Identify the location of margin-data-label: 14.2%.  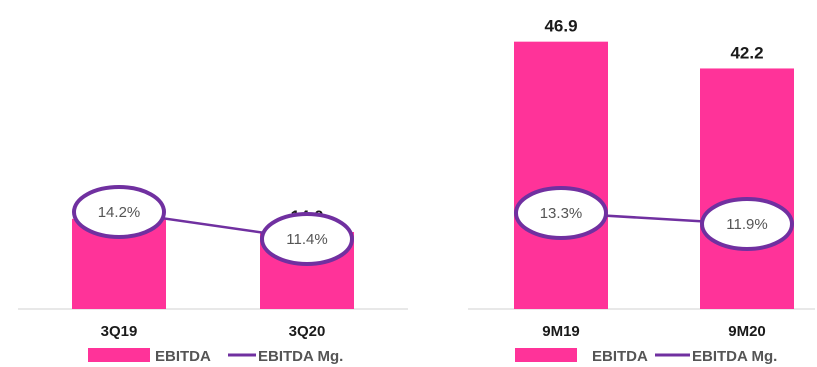
(119, 212).